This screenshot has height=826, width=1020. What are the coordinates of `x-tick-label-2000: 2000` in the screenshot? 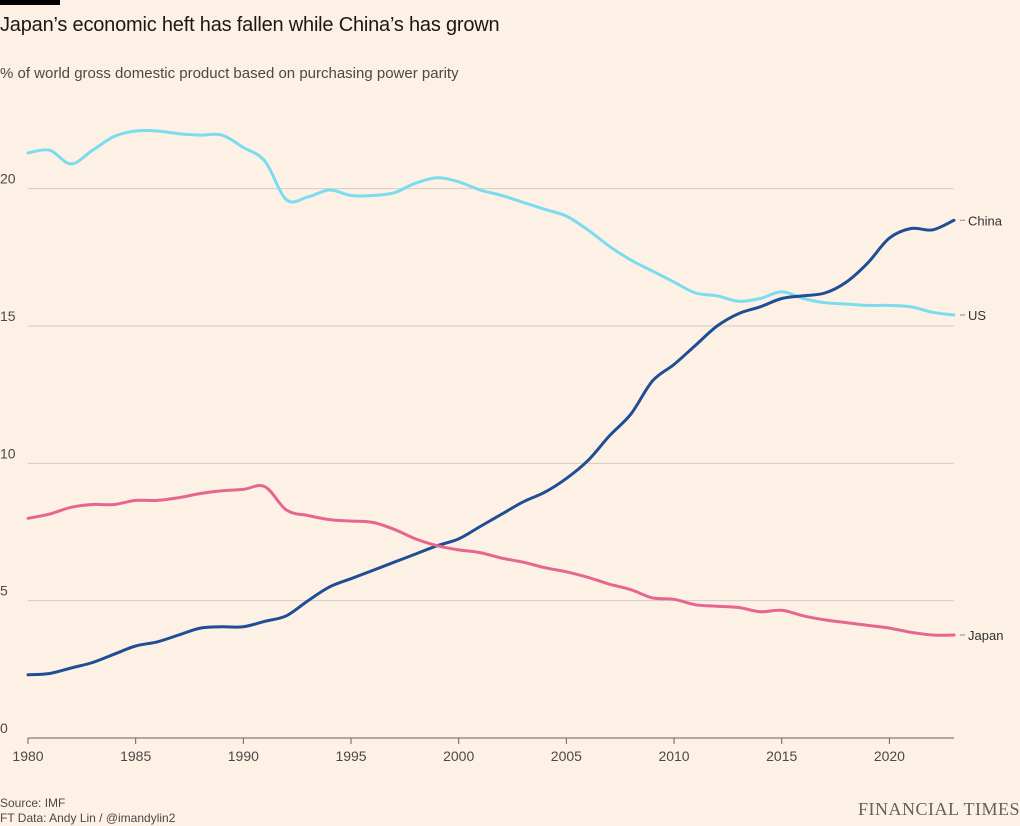 It's located at (458, 756).